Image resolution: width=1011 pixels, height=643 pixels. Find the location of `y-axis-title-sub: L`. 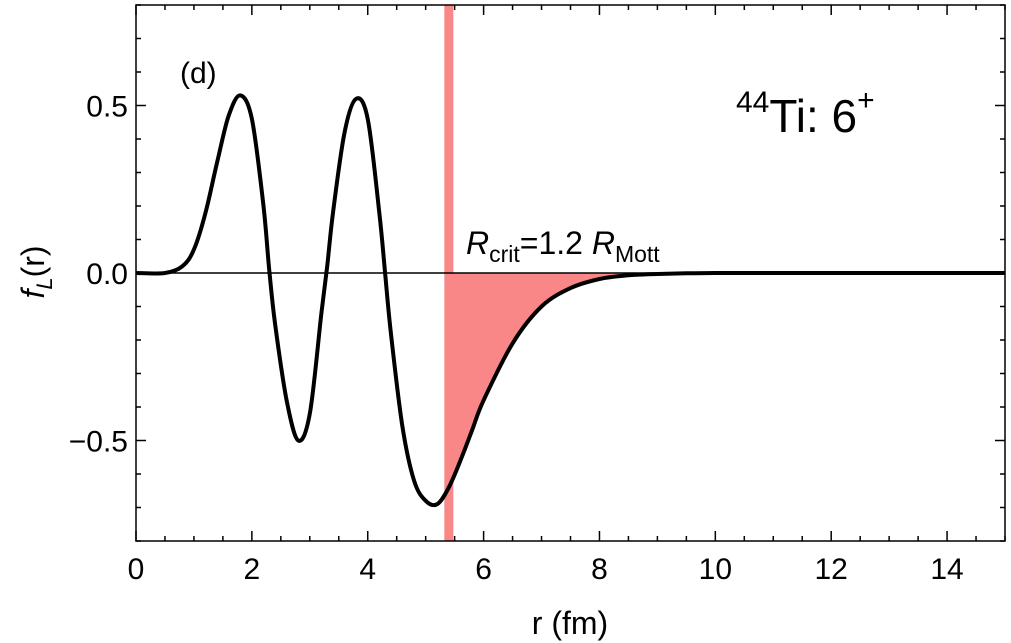

y-axis-title-sub: L is located at coordinates (44, 283).